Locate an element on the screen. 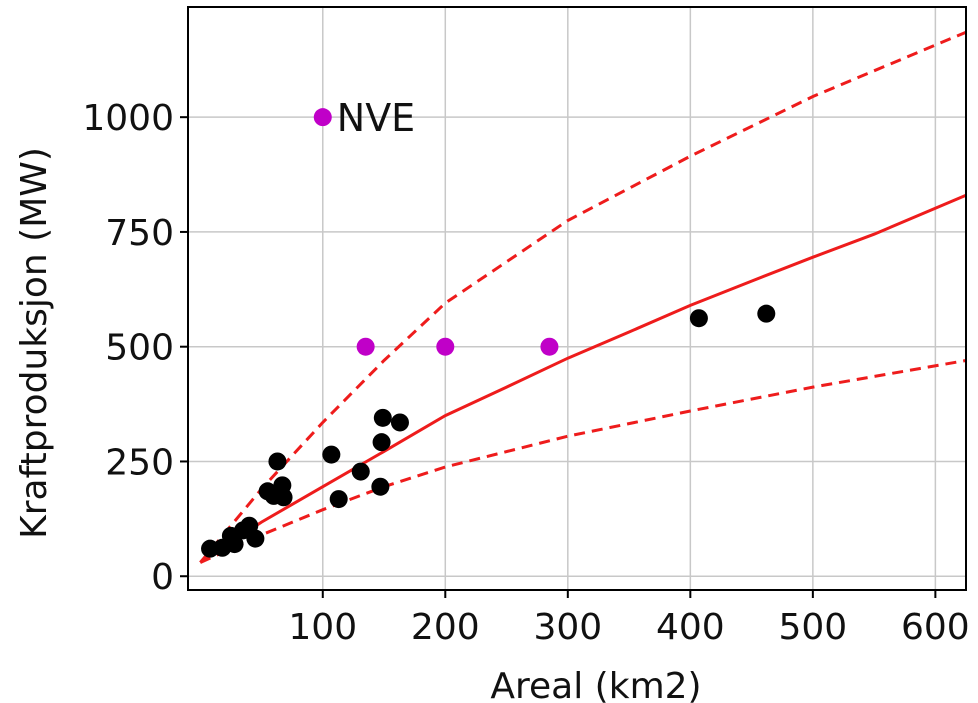  annotation-label: NVE is located at coordinates (376, 118).